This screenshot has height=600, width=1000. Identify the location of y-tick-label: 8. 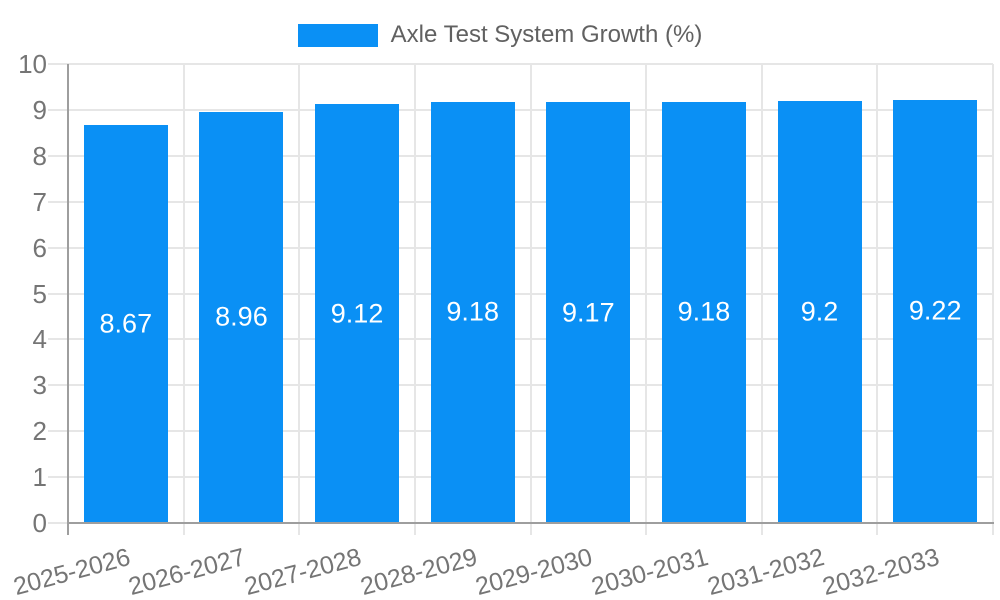
(39, 155).